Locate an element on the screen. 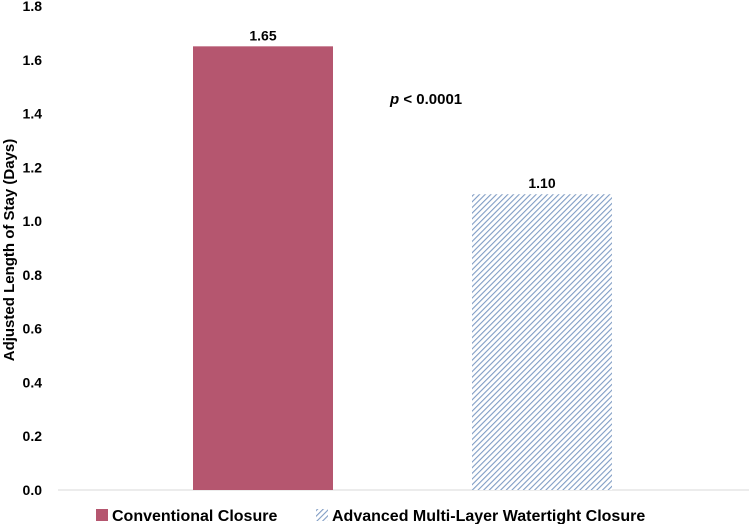 This screenshot has height=524, width=749. legend-swatch-conventional is located at coordinates (102, 515).